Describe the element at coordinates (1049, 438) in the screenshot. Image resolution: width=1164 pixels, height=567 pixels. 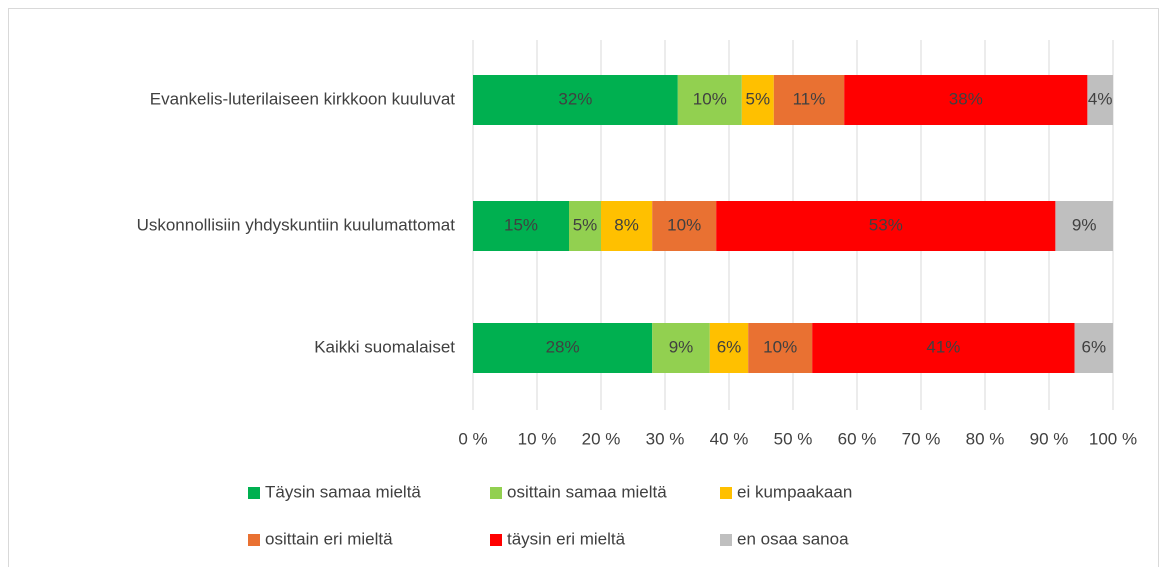
I see `x-tick-label: 90 %` at that location.